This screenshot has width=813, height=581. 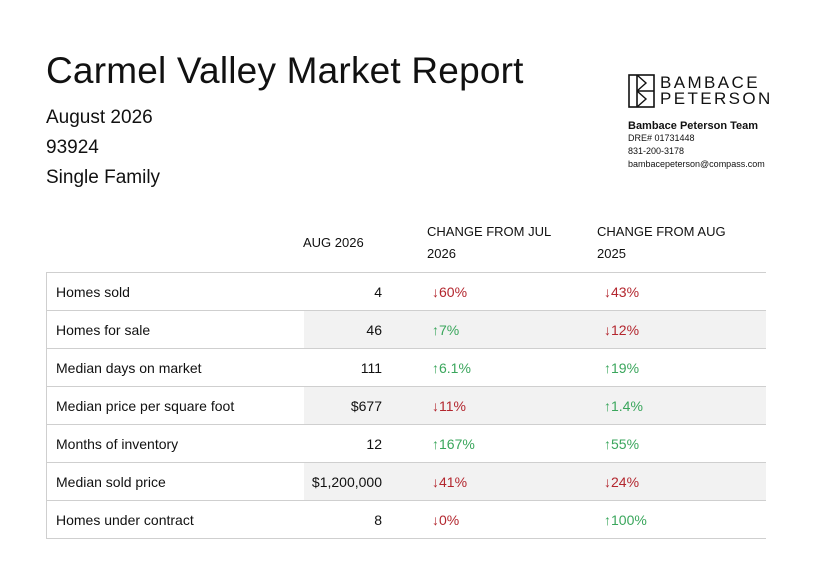 I want to click on logo-line-1: BAMBACE, so click(x=710, y=82).